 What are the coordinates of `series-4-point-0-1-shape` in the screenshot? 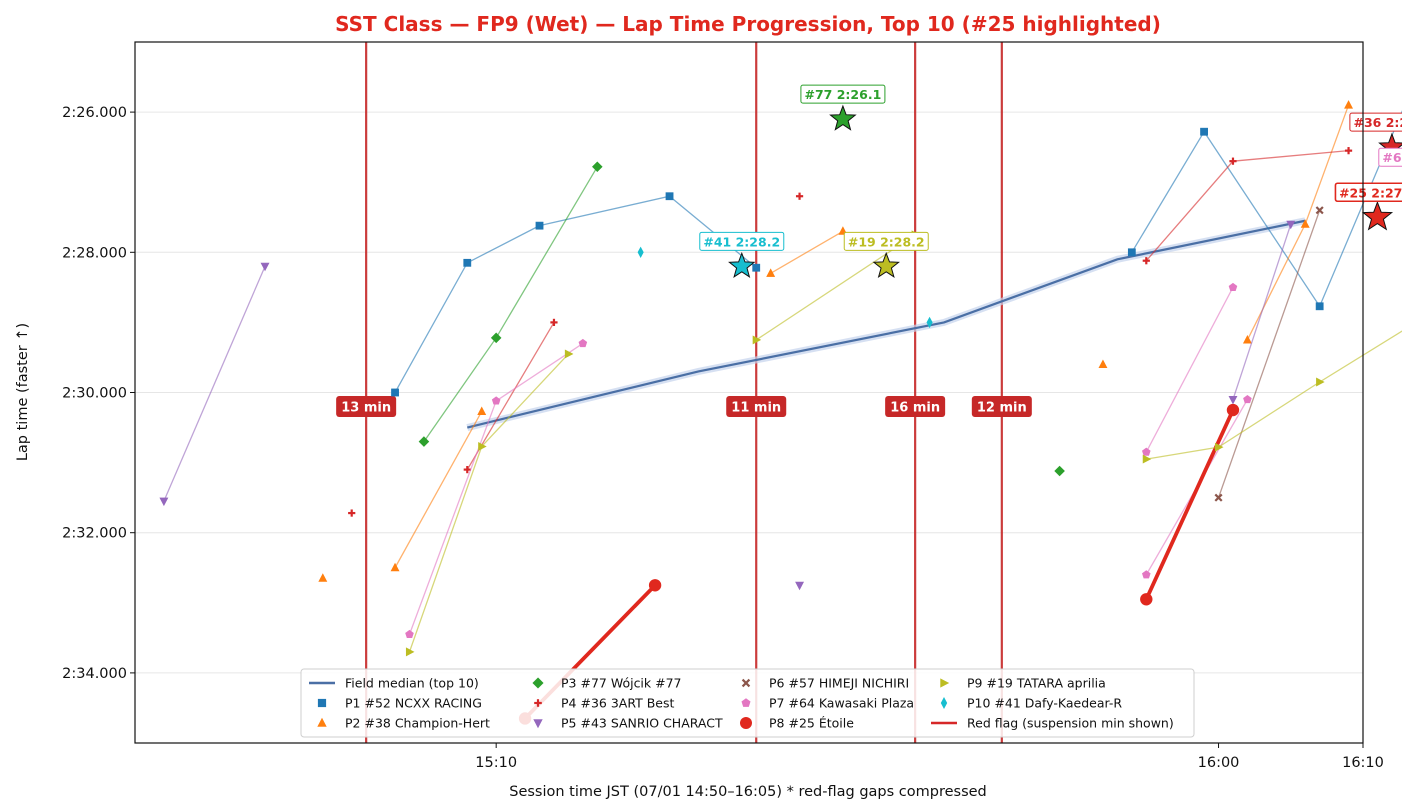 It's located at (265, 267).